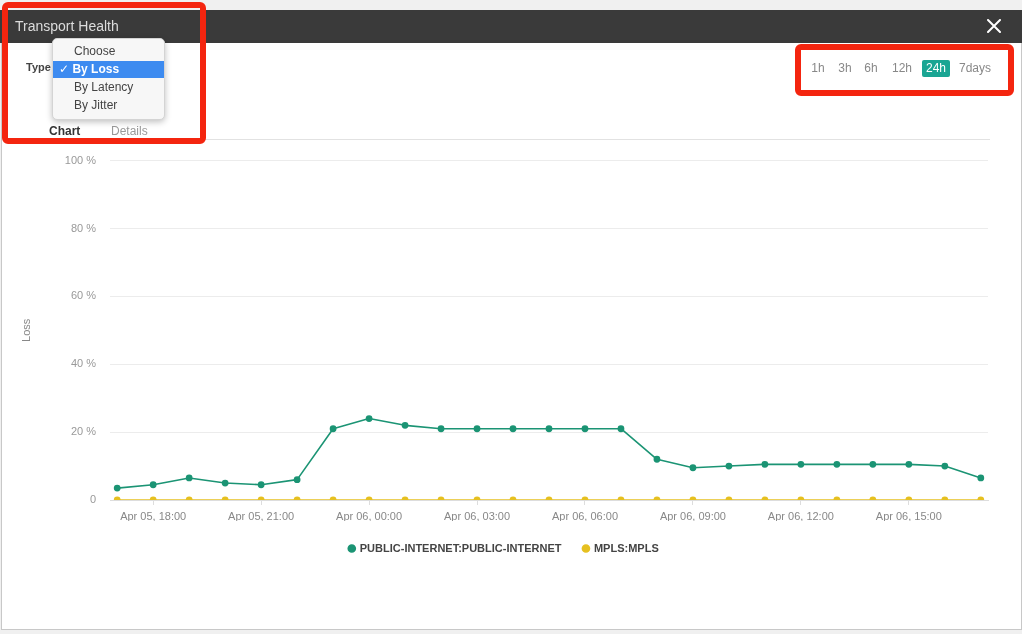 The width and height of the screenshot is (1022, 634). What do you see at coordinates (80, 159) in the screenshot?
I see `y-tick-label: 100 %` at bounding box center [80, 159].